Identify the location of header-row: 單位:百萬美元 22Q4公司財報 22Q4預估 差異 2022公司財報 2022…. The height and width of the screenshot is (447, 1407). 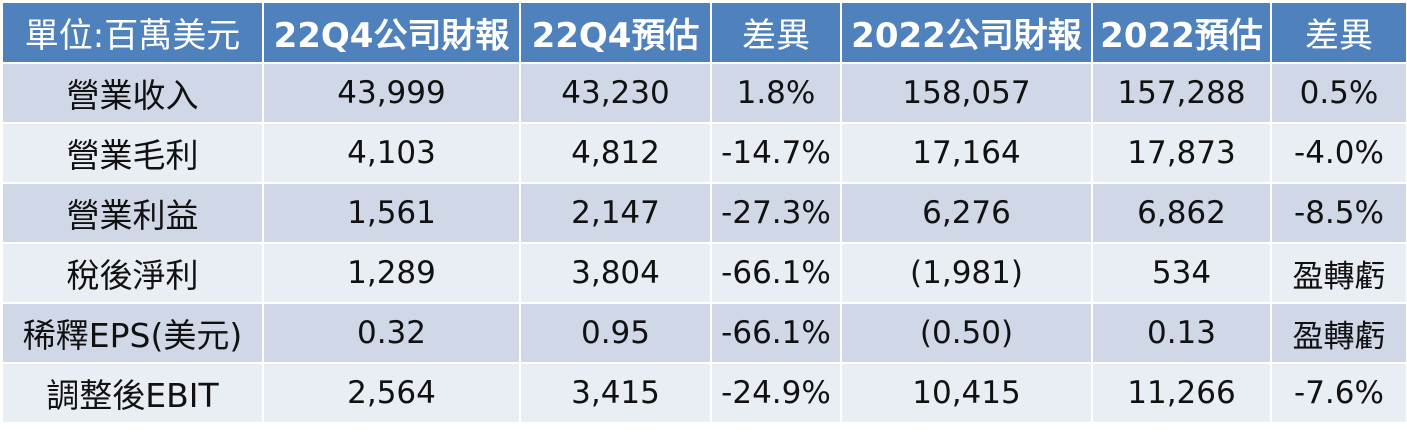
(704, 32).